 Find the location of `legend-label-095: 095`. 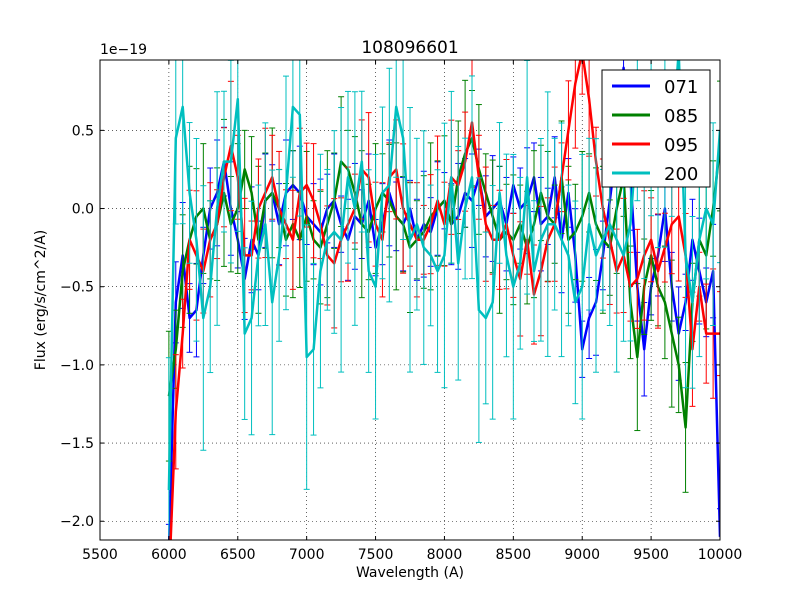

legend-label-095: 095 is located at coordinates (681, 145).